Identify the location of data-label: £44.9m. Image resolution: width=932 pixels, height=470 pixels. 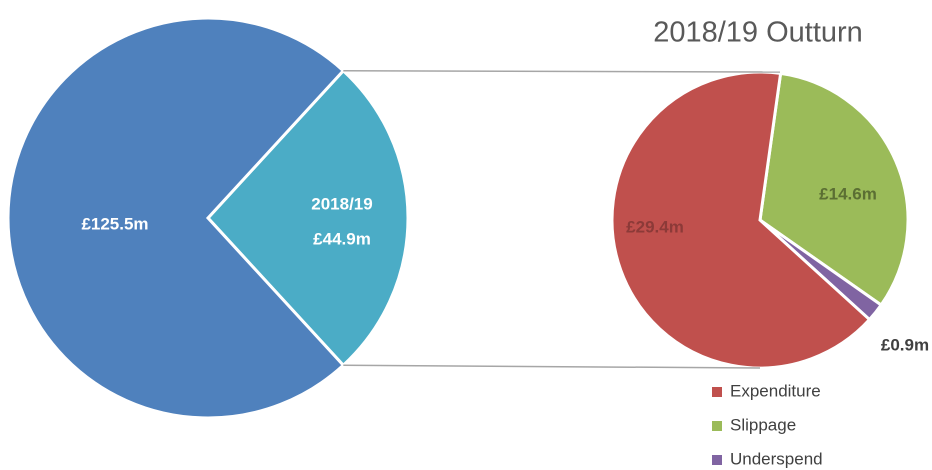
(342, 238).